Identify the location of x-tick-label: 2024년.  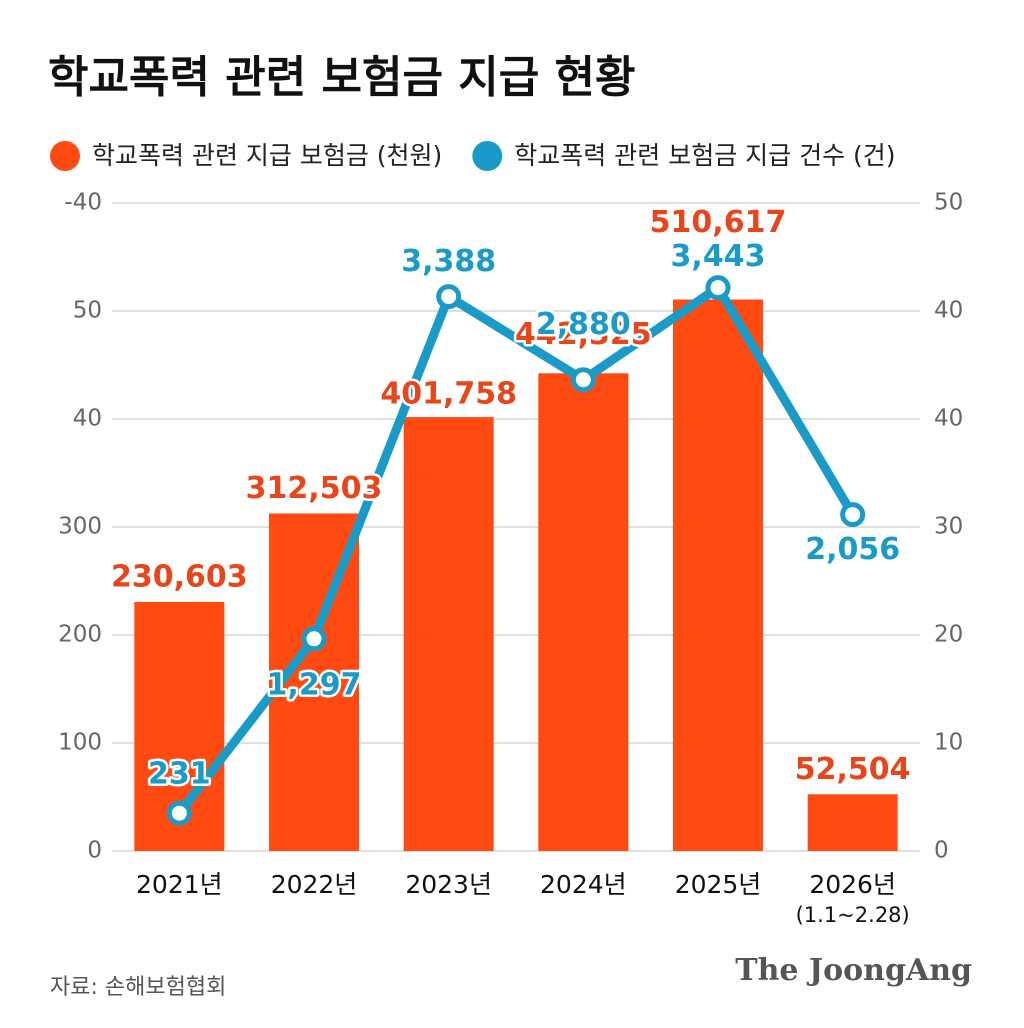
(583, 884).